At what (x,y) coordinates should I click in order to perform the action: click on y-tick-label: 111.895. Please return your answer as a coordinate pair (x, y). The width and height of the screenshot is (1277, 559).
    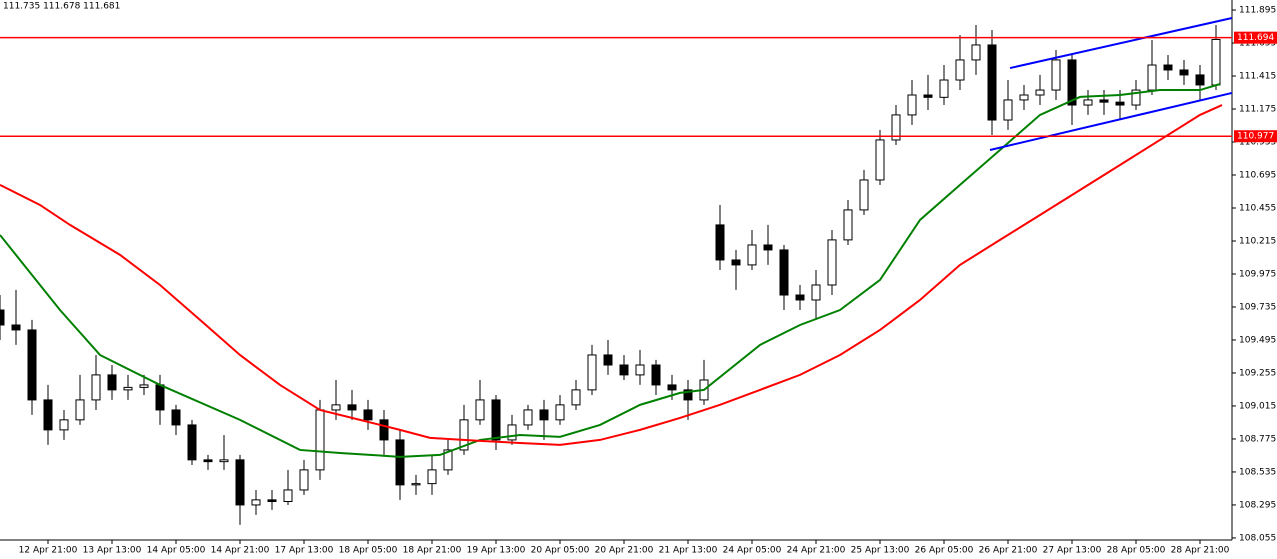
    Looking at the image, I should click on (1257, 11).